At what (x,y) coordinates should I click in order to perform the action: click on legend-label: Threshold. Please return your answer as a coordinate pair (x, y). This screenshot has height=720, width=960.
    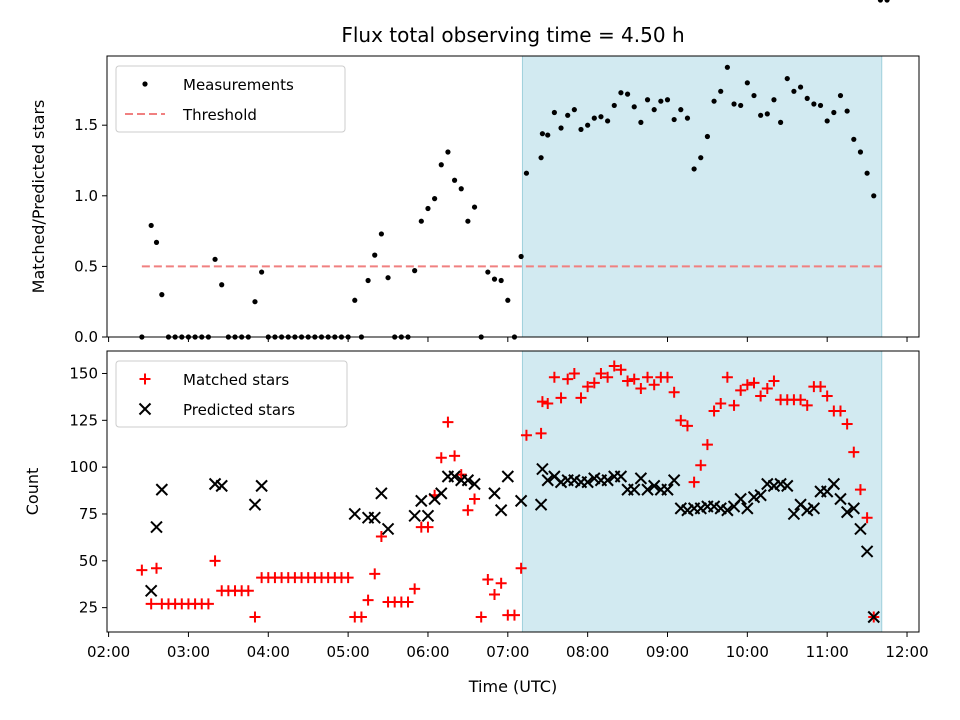
    Looking at the image, I should click on (219, 115).